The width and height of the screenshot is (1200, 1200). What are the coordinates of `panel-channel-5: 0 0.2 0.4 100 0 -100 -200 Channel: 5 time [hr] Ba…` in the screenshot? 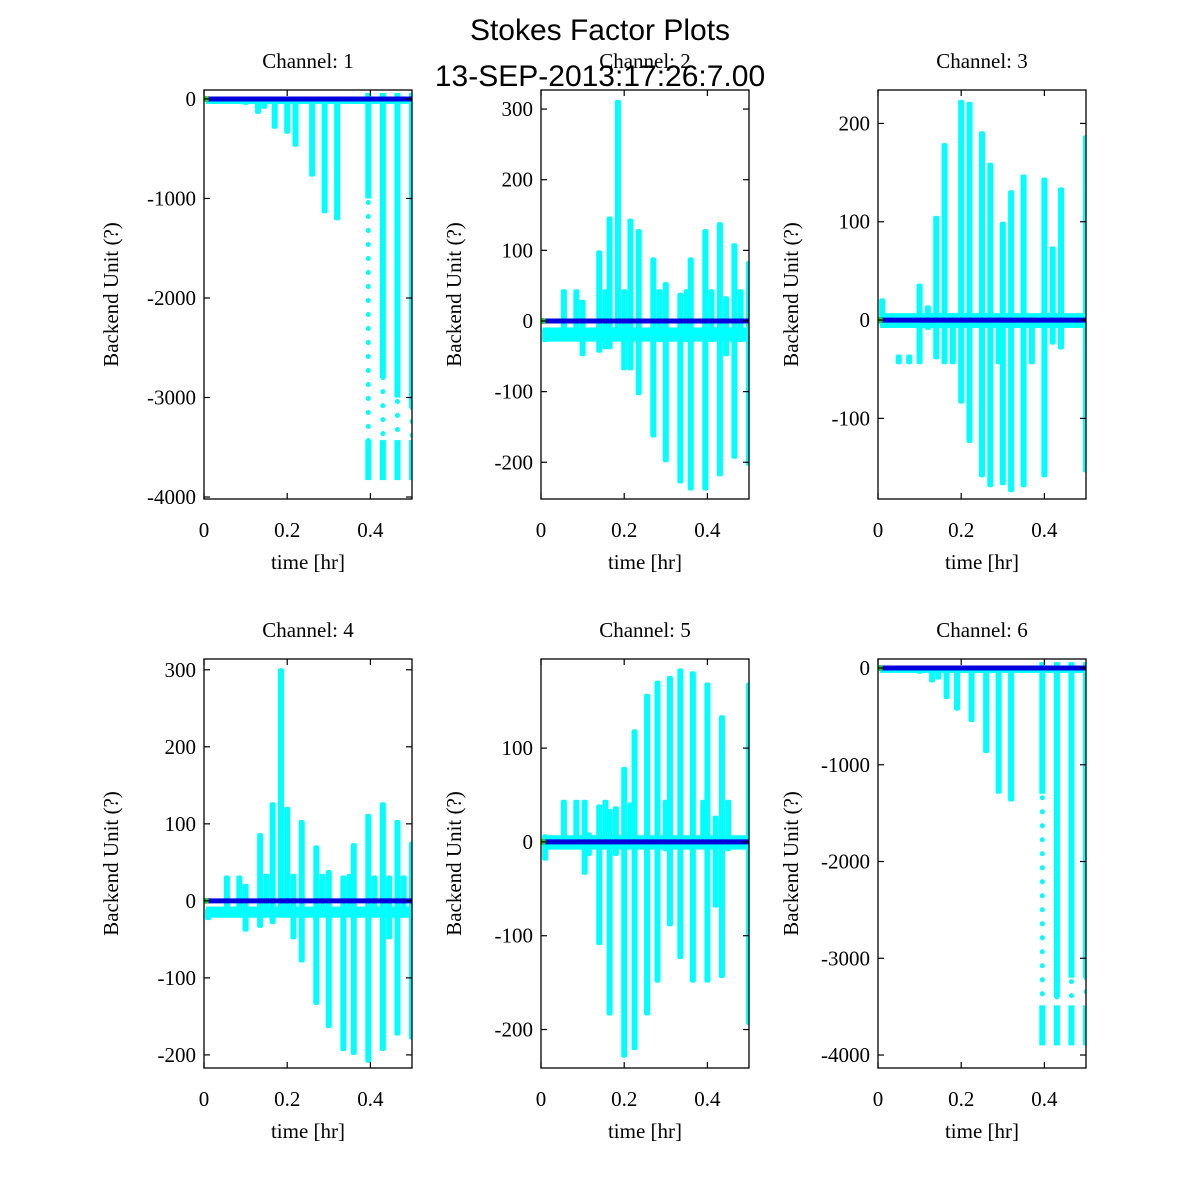 It's located at (596, 880).